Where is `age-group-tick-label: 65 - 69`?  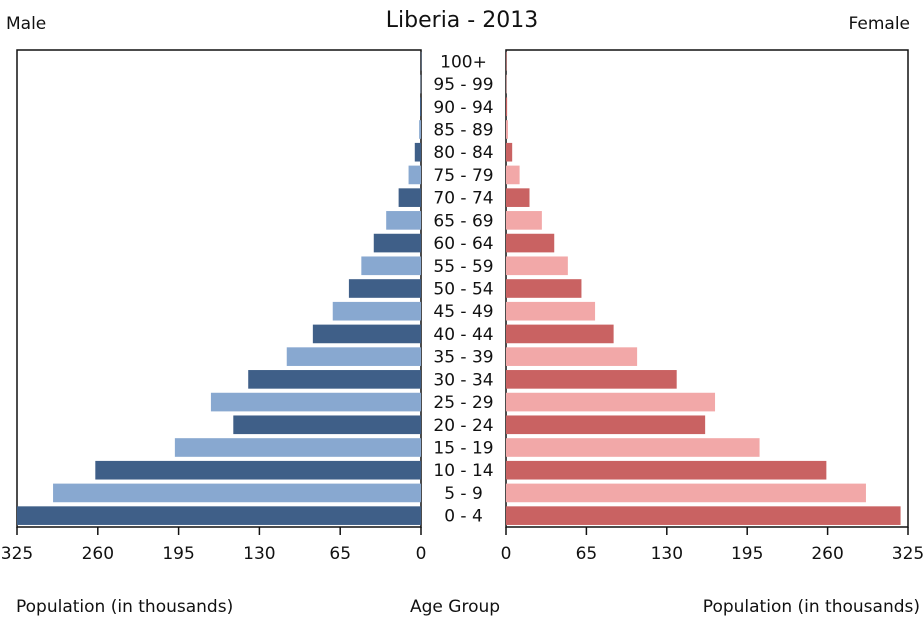 age-group-tick-label: 65 - 69 is located at coordinates (463, 221).